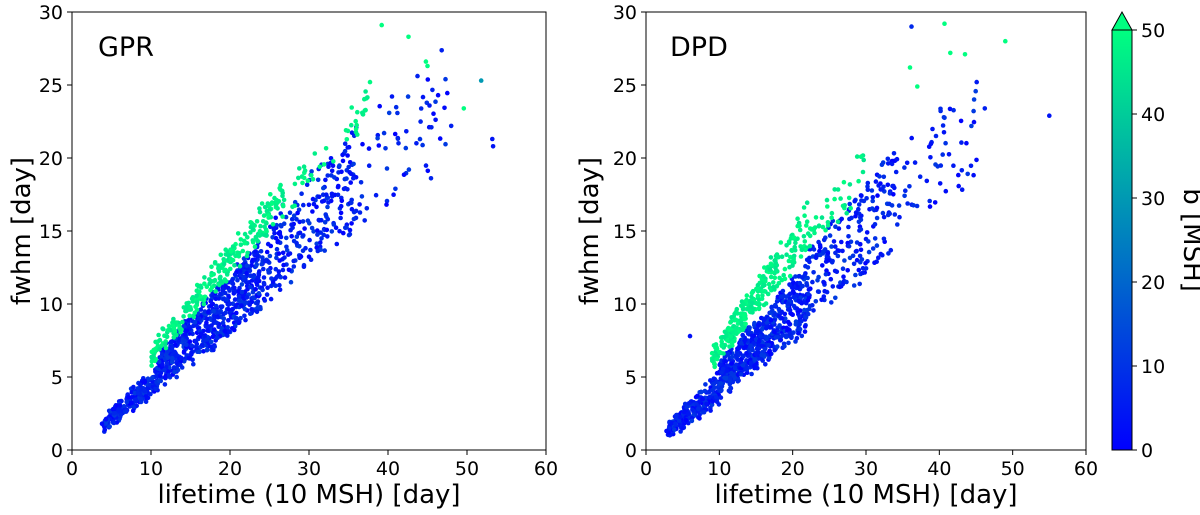  Describe the element at coordinates (72, 469) in the screenshot. I see `gpr-x-tick-label: 0` at that location.